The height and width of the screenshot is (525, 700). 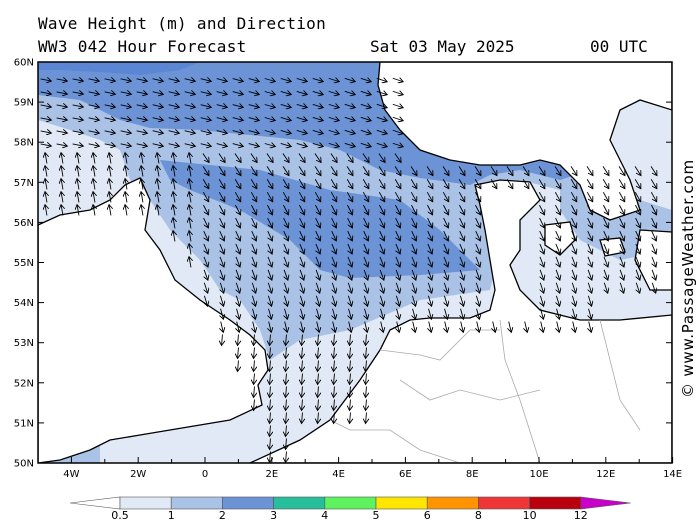 I want to click on lat-label: 52N, so click(x=24, y=383).